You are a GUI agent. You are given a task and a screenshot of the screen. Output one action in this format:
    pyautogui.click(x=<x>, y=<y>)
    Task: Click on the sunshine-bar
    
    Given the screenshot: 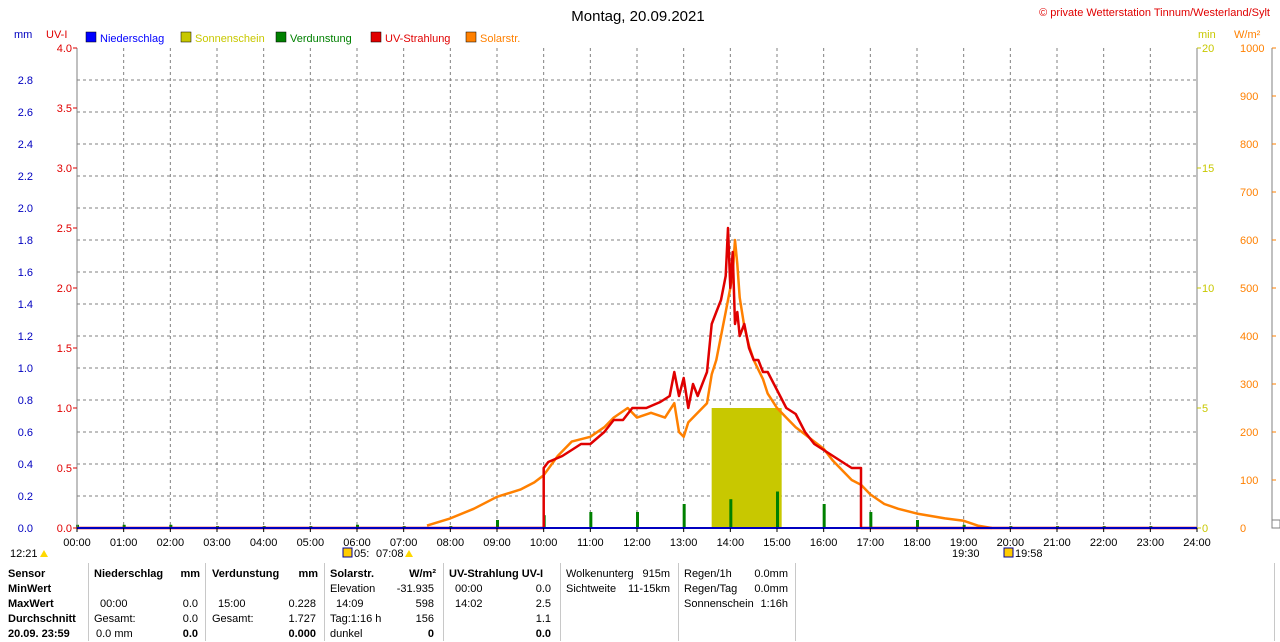 What is the action you would take?
    pyautogui.click(x=746, y=468)
    